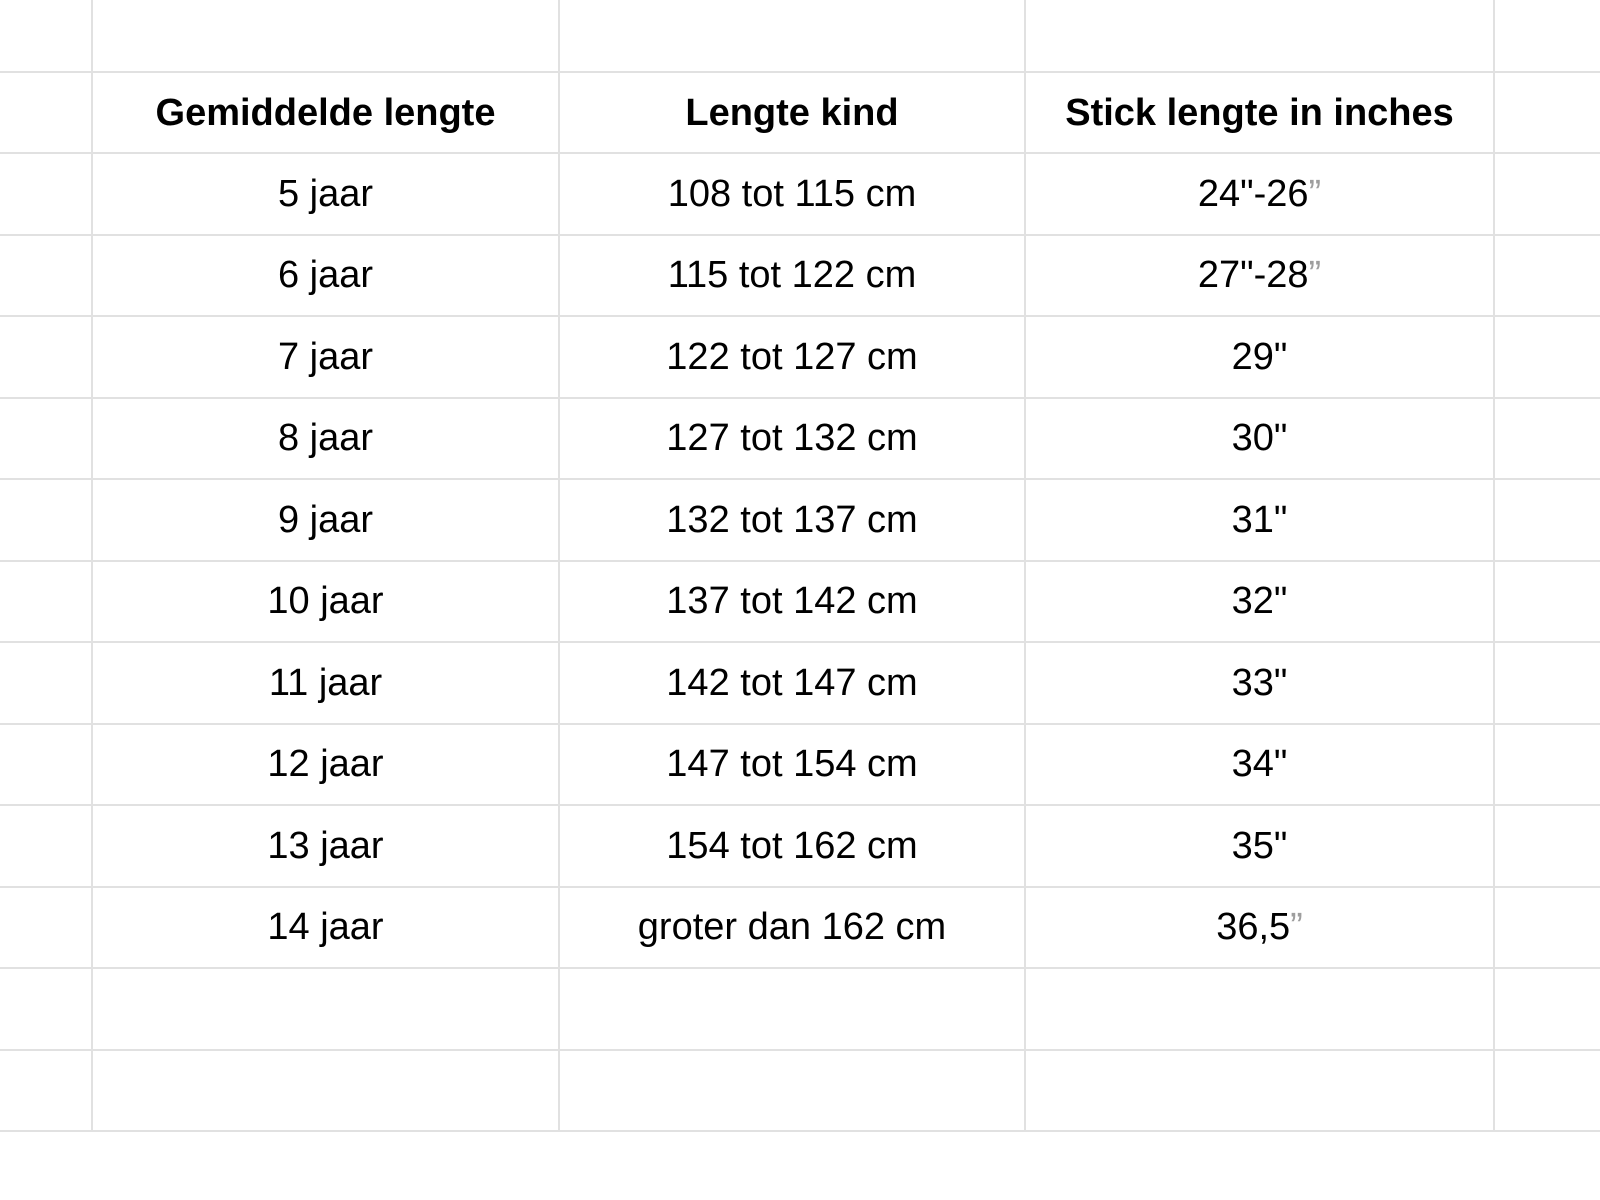 The width and height of the screenshot is (1600, 1200). I want to click on cell-age: 7 jaar, so click(325, 357).